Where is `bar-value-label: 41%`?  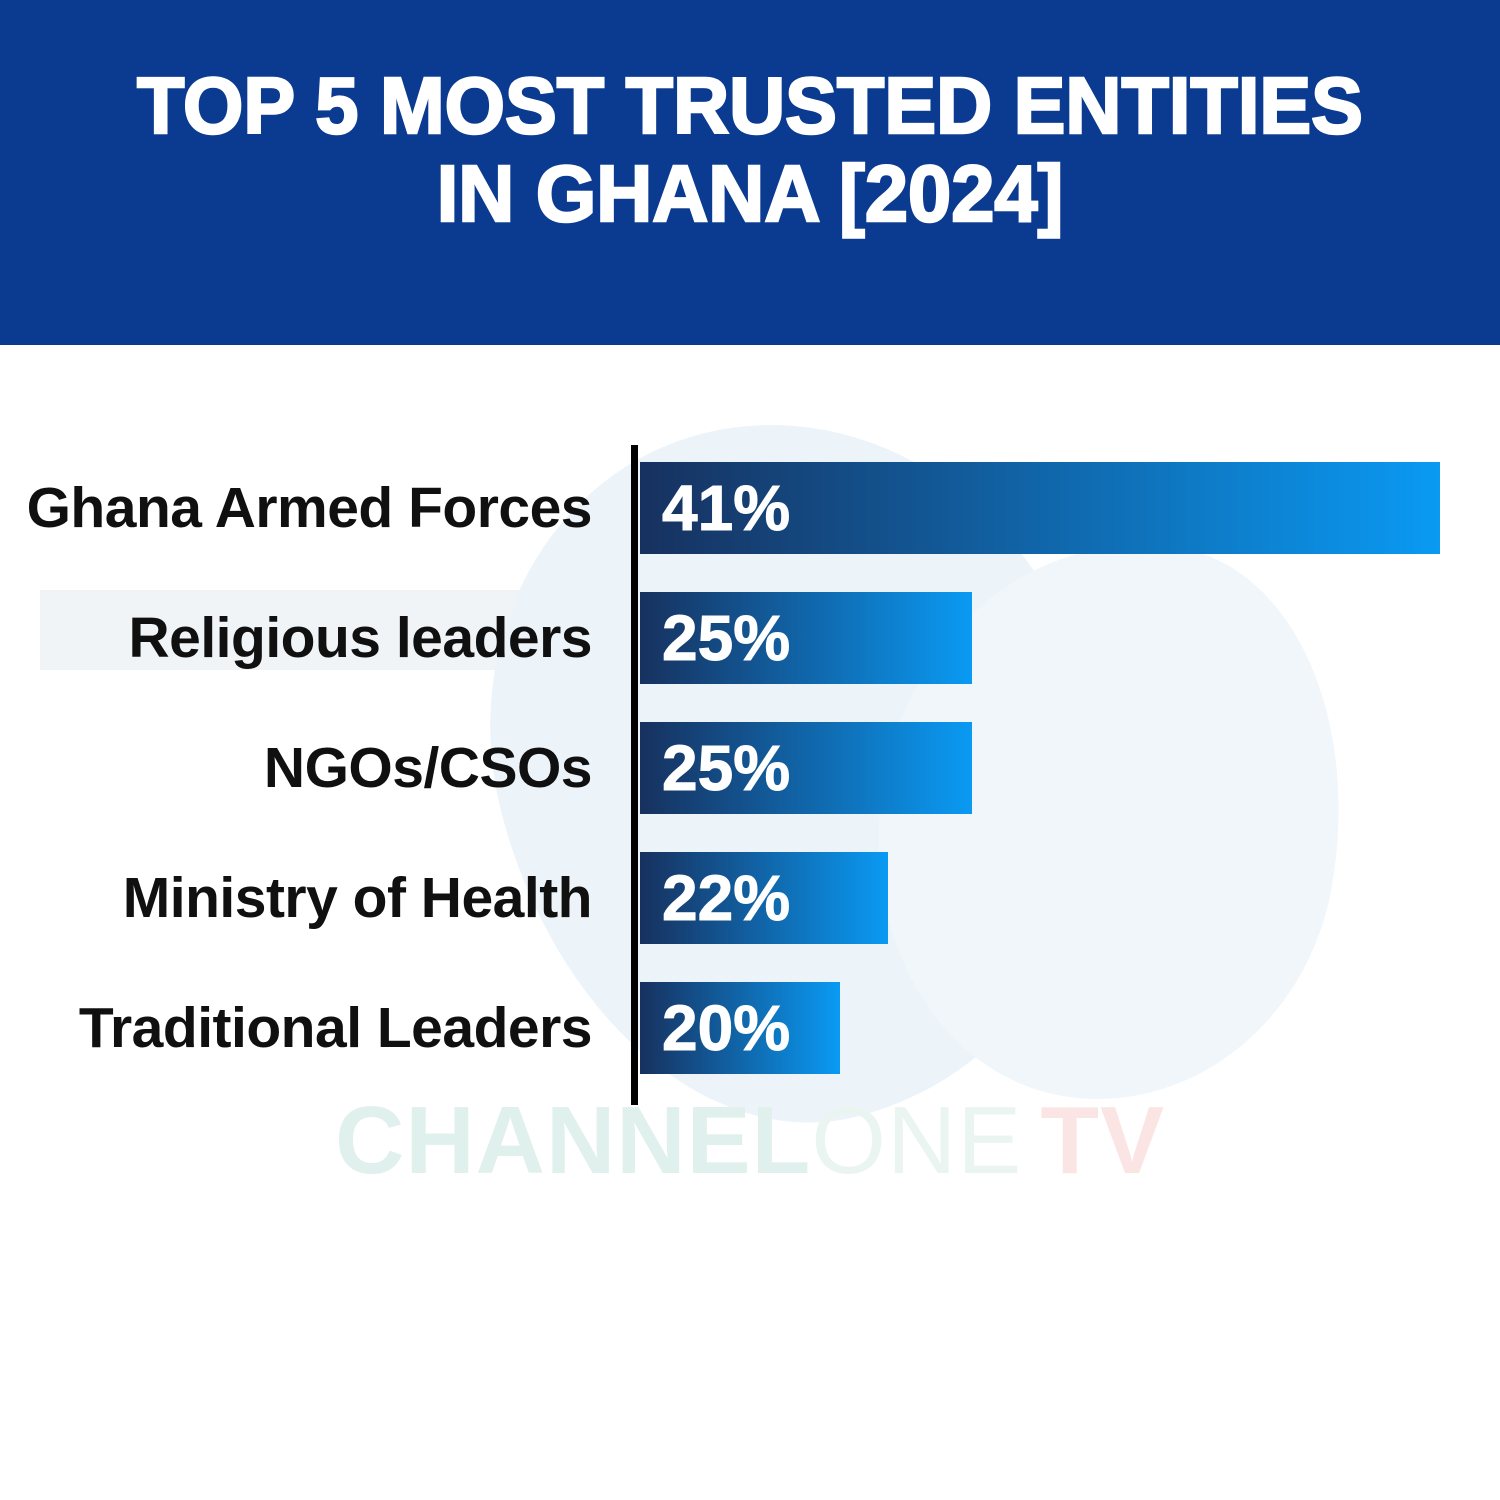
bar-value-label: 41% is located at coordinates (726, 508).